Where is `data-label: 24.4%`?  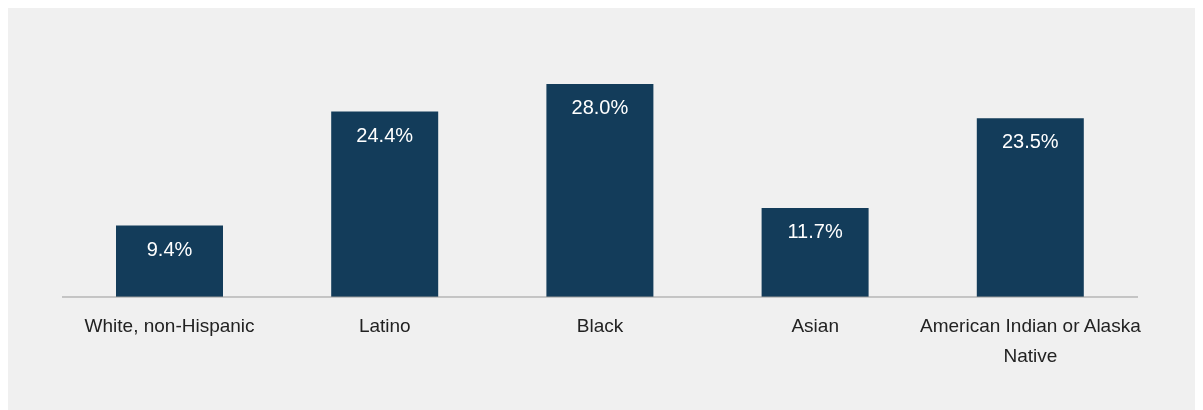 data-label: 24.4% is located at coordinates (385, 134).